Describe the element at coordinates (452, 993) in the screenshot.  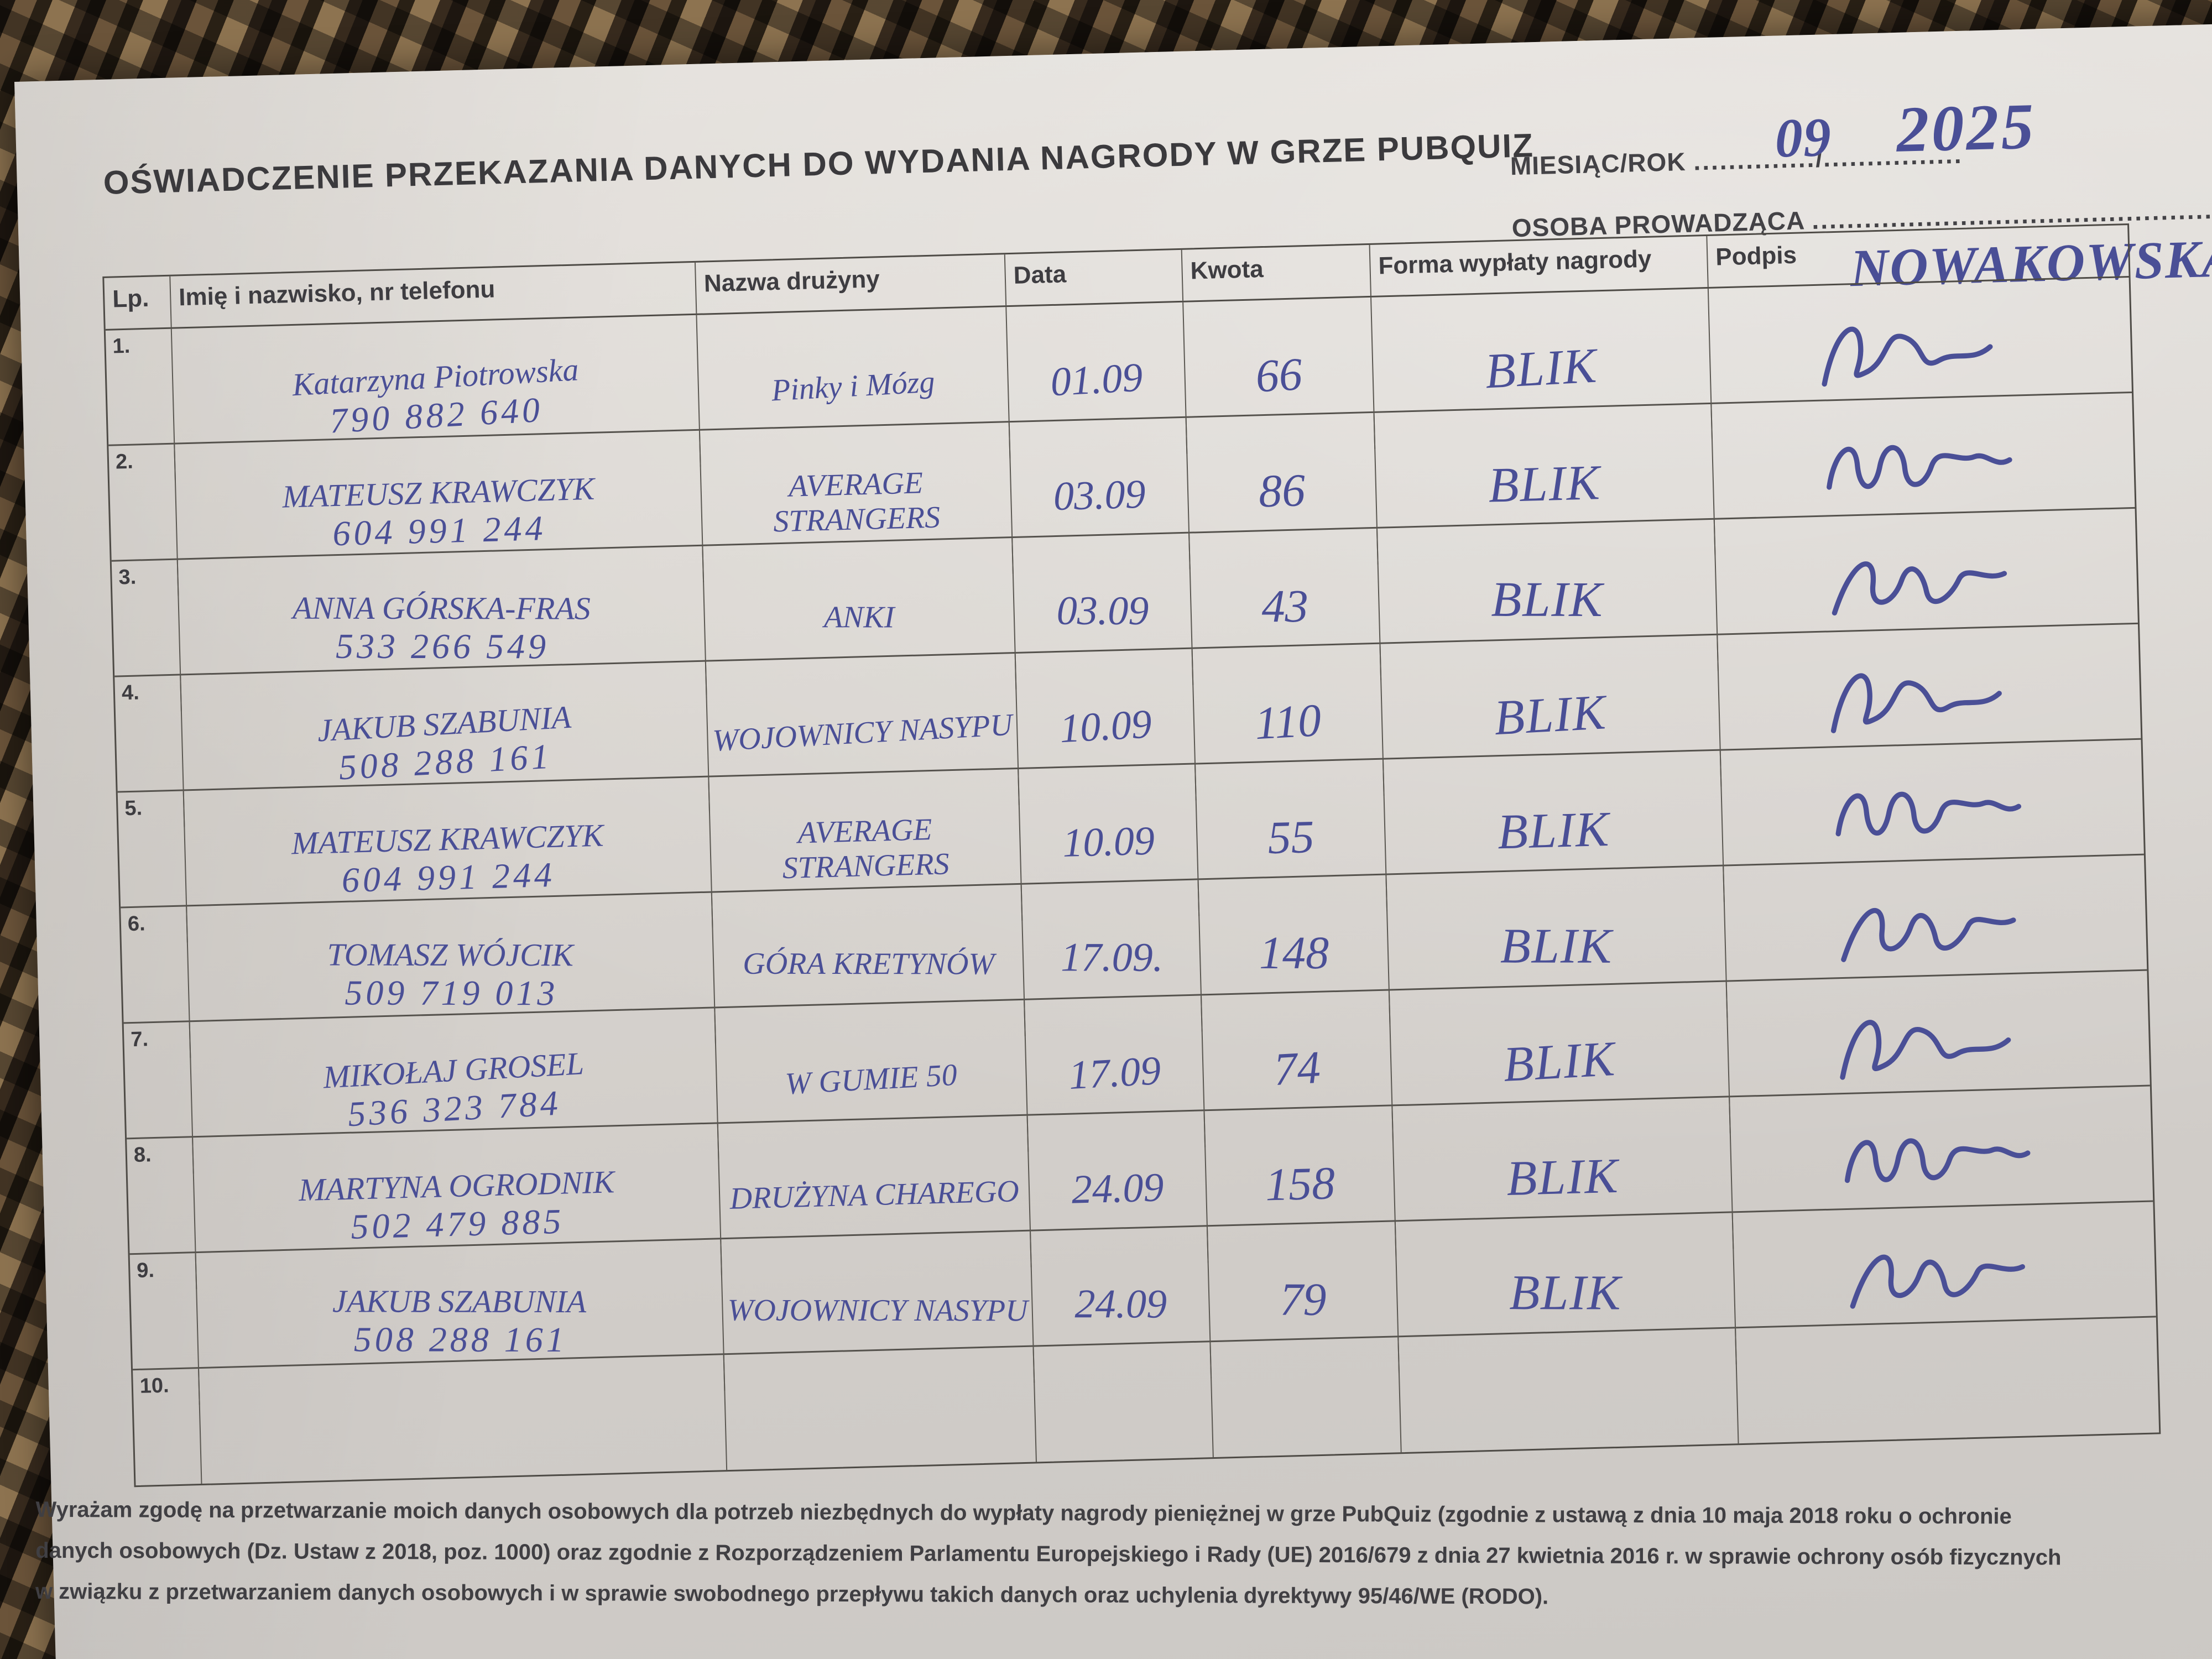
I see `player-phone: 509 719 013` at that location.